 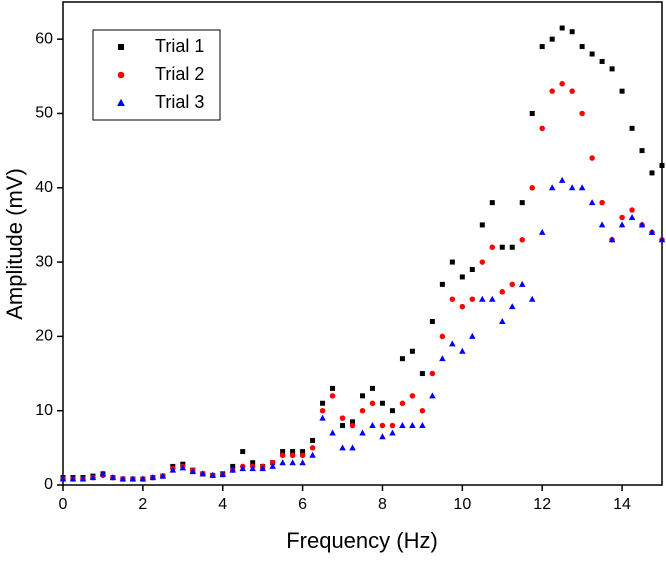 What do you see at coordinates (48, 484) in the screenshot?
I see `y-tick-label: 0` at bounding box center [48, 484].